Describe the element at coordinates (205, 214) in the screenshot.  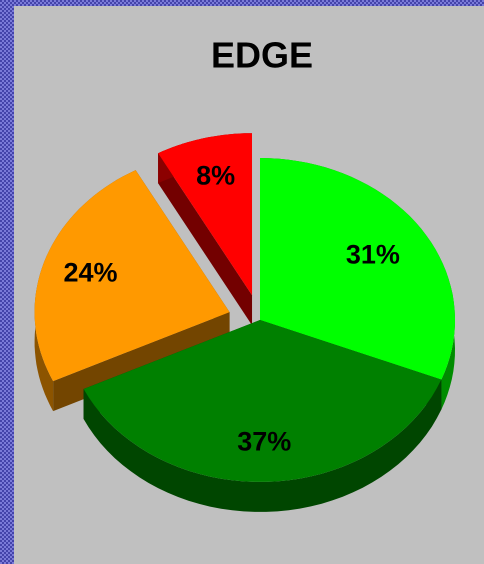
I see `slice-top` at that location.